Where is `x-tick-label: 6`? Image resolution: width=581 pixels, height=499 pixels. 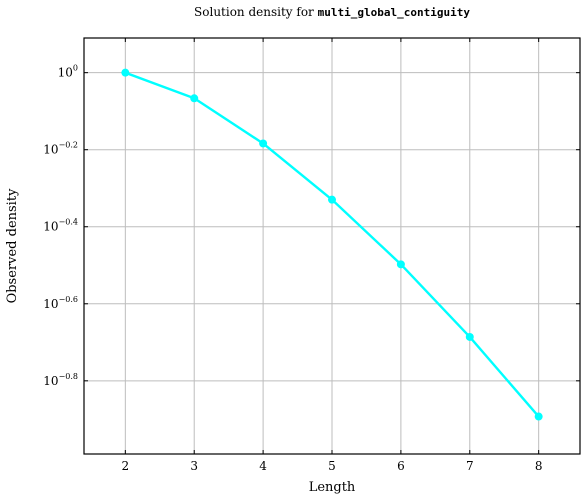
x-tick-label: 6 is located at coordinates (401, 466).